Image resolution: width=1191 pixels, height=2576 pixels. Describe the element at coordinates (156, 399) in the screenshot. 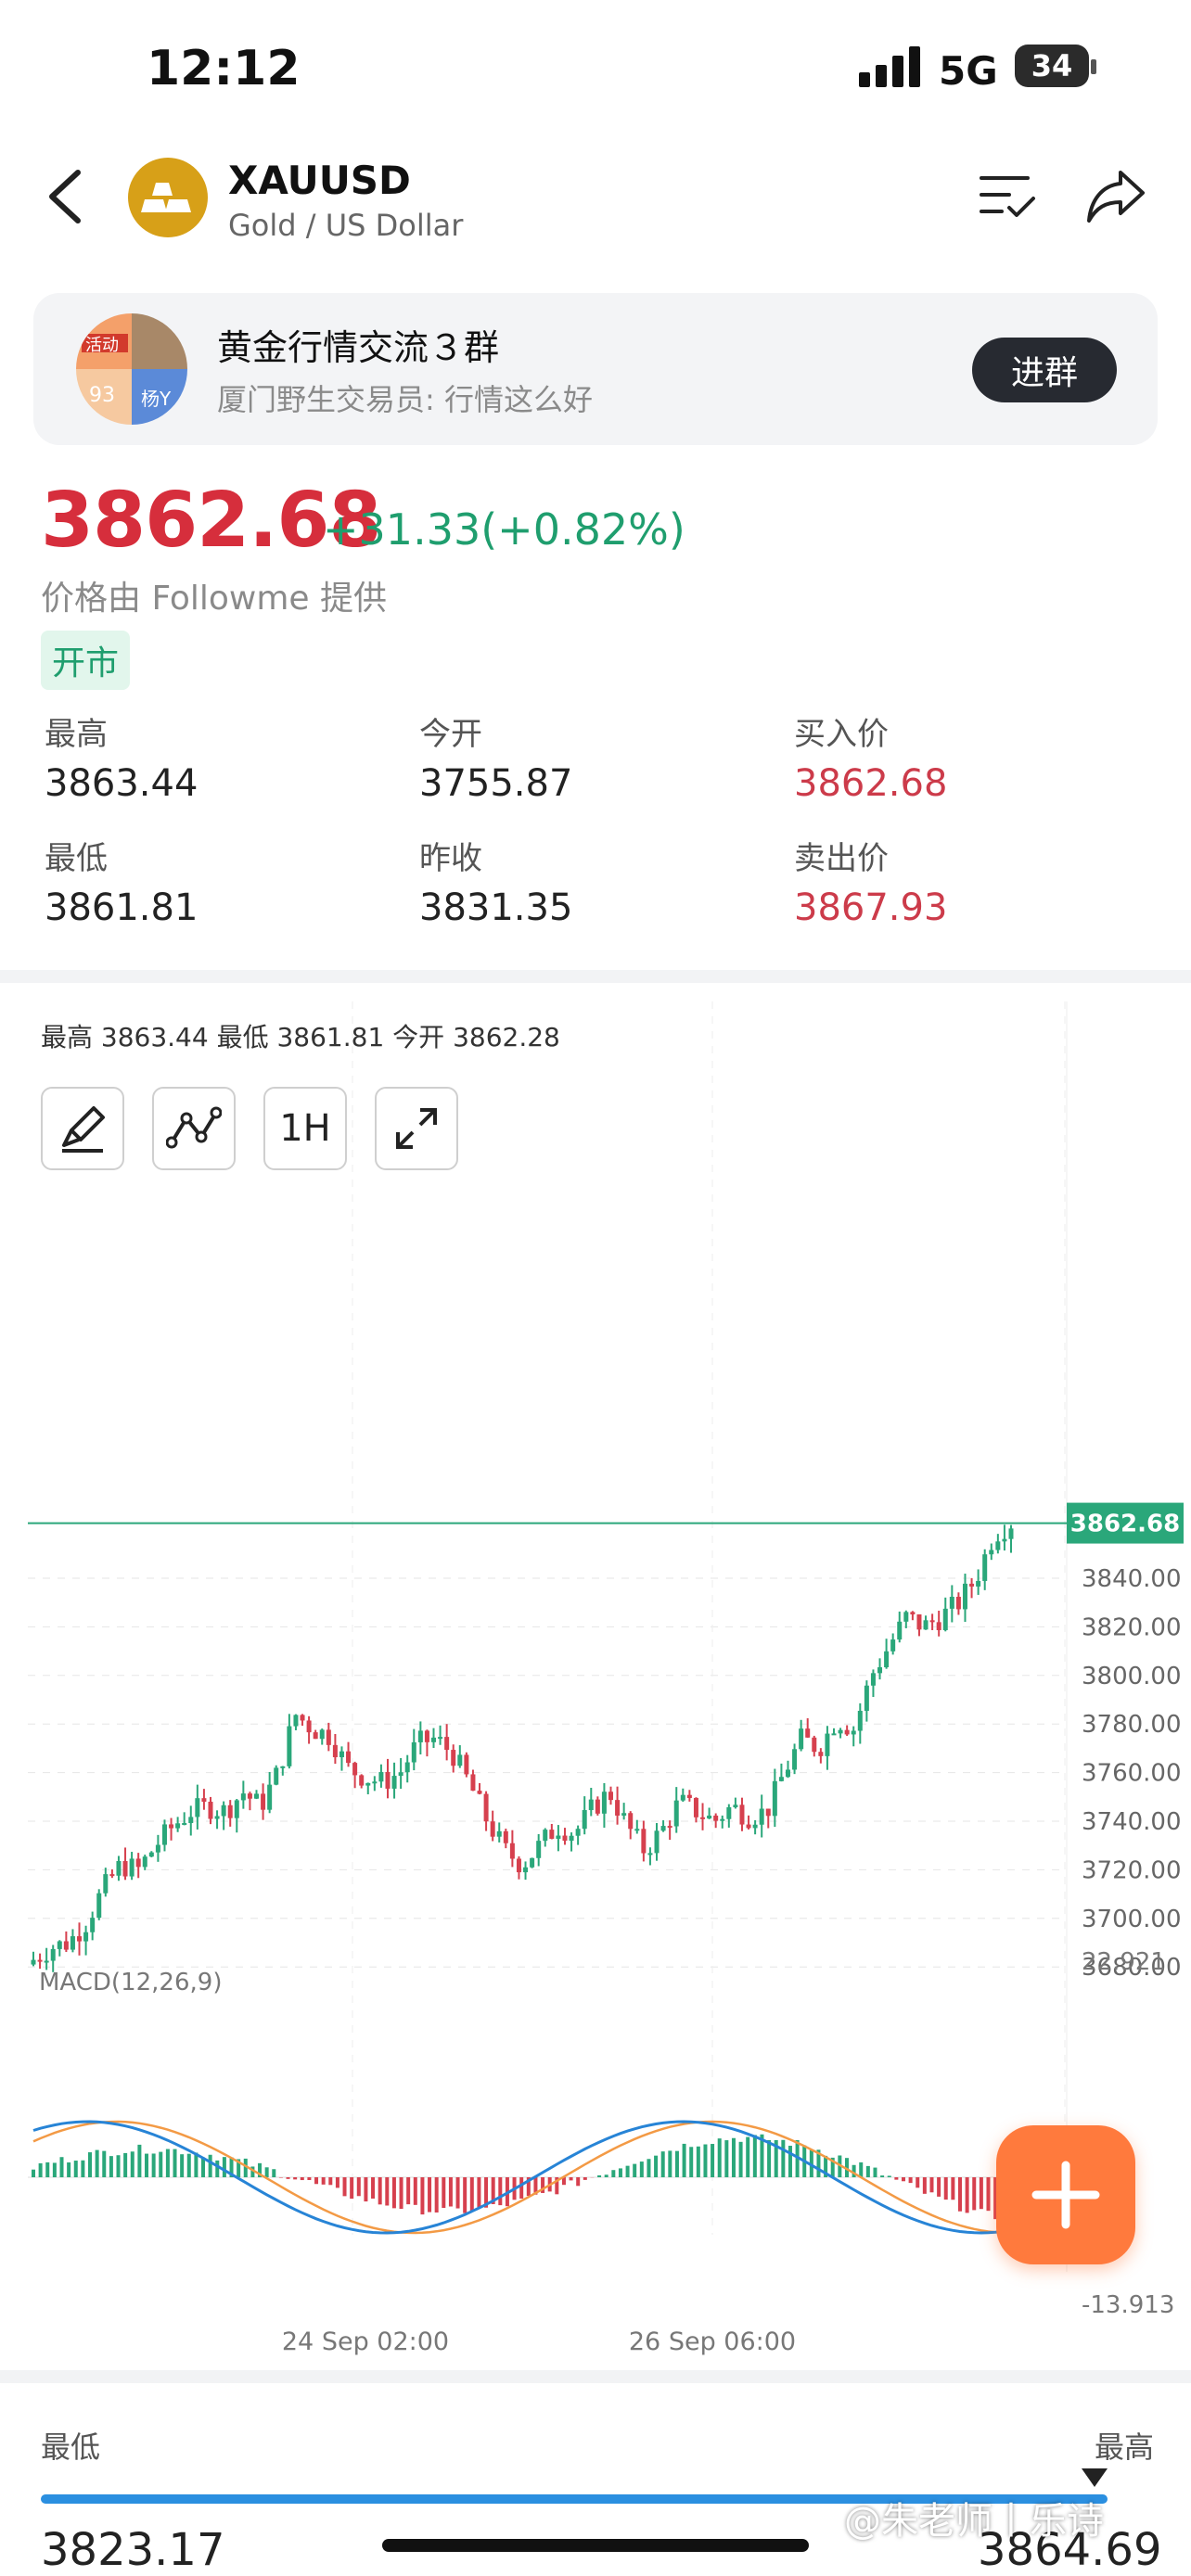

I see `avatar-text: 杨Y` at that location.